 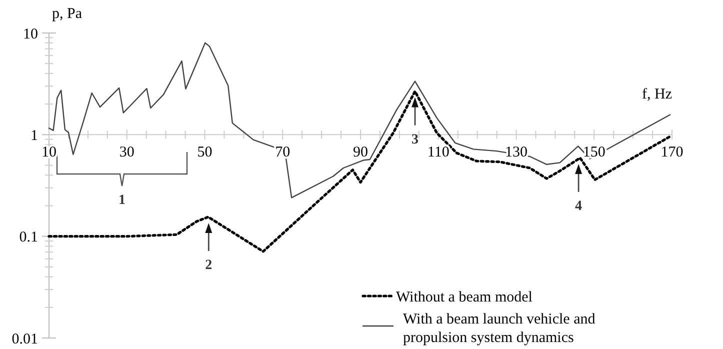 What do you see at coordinates (204, 152) in the screenshot?
I see `x-tick-label: 50` at bounding box center [204, 152].